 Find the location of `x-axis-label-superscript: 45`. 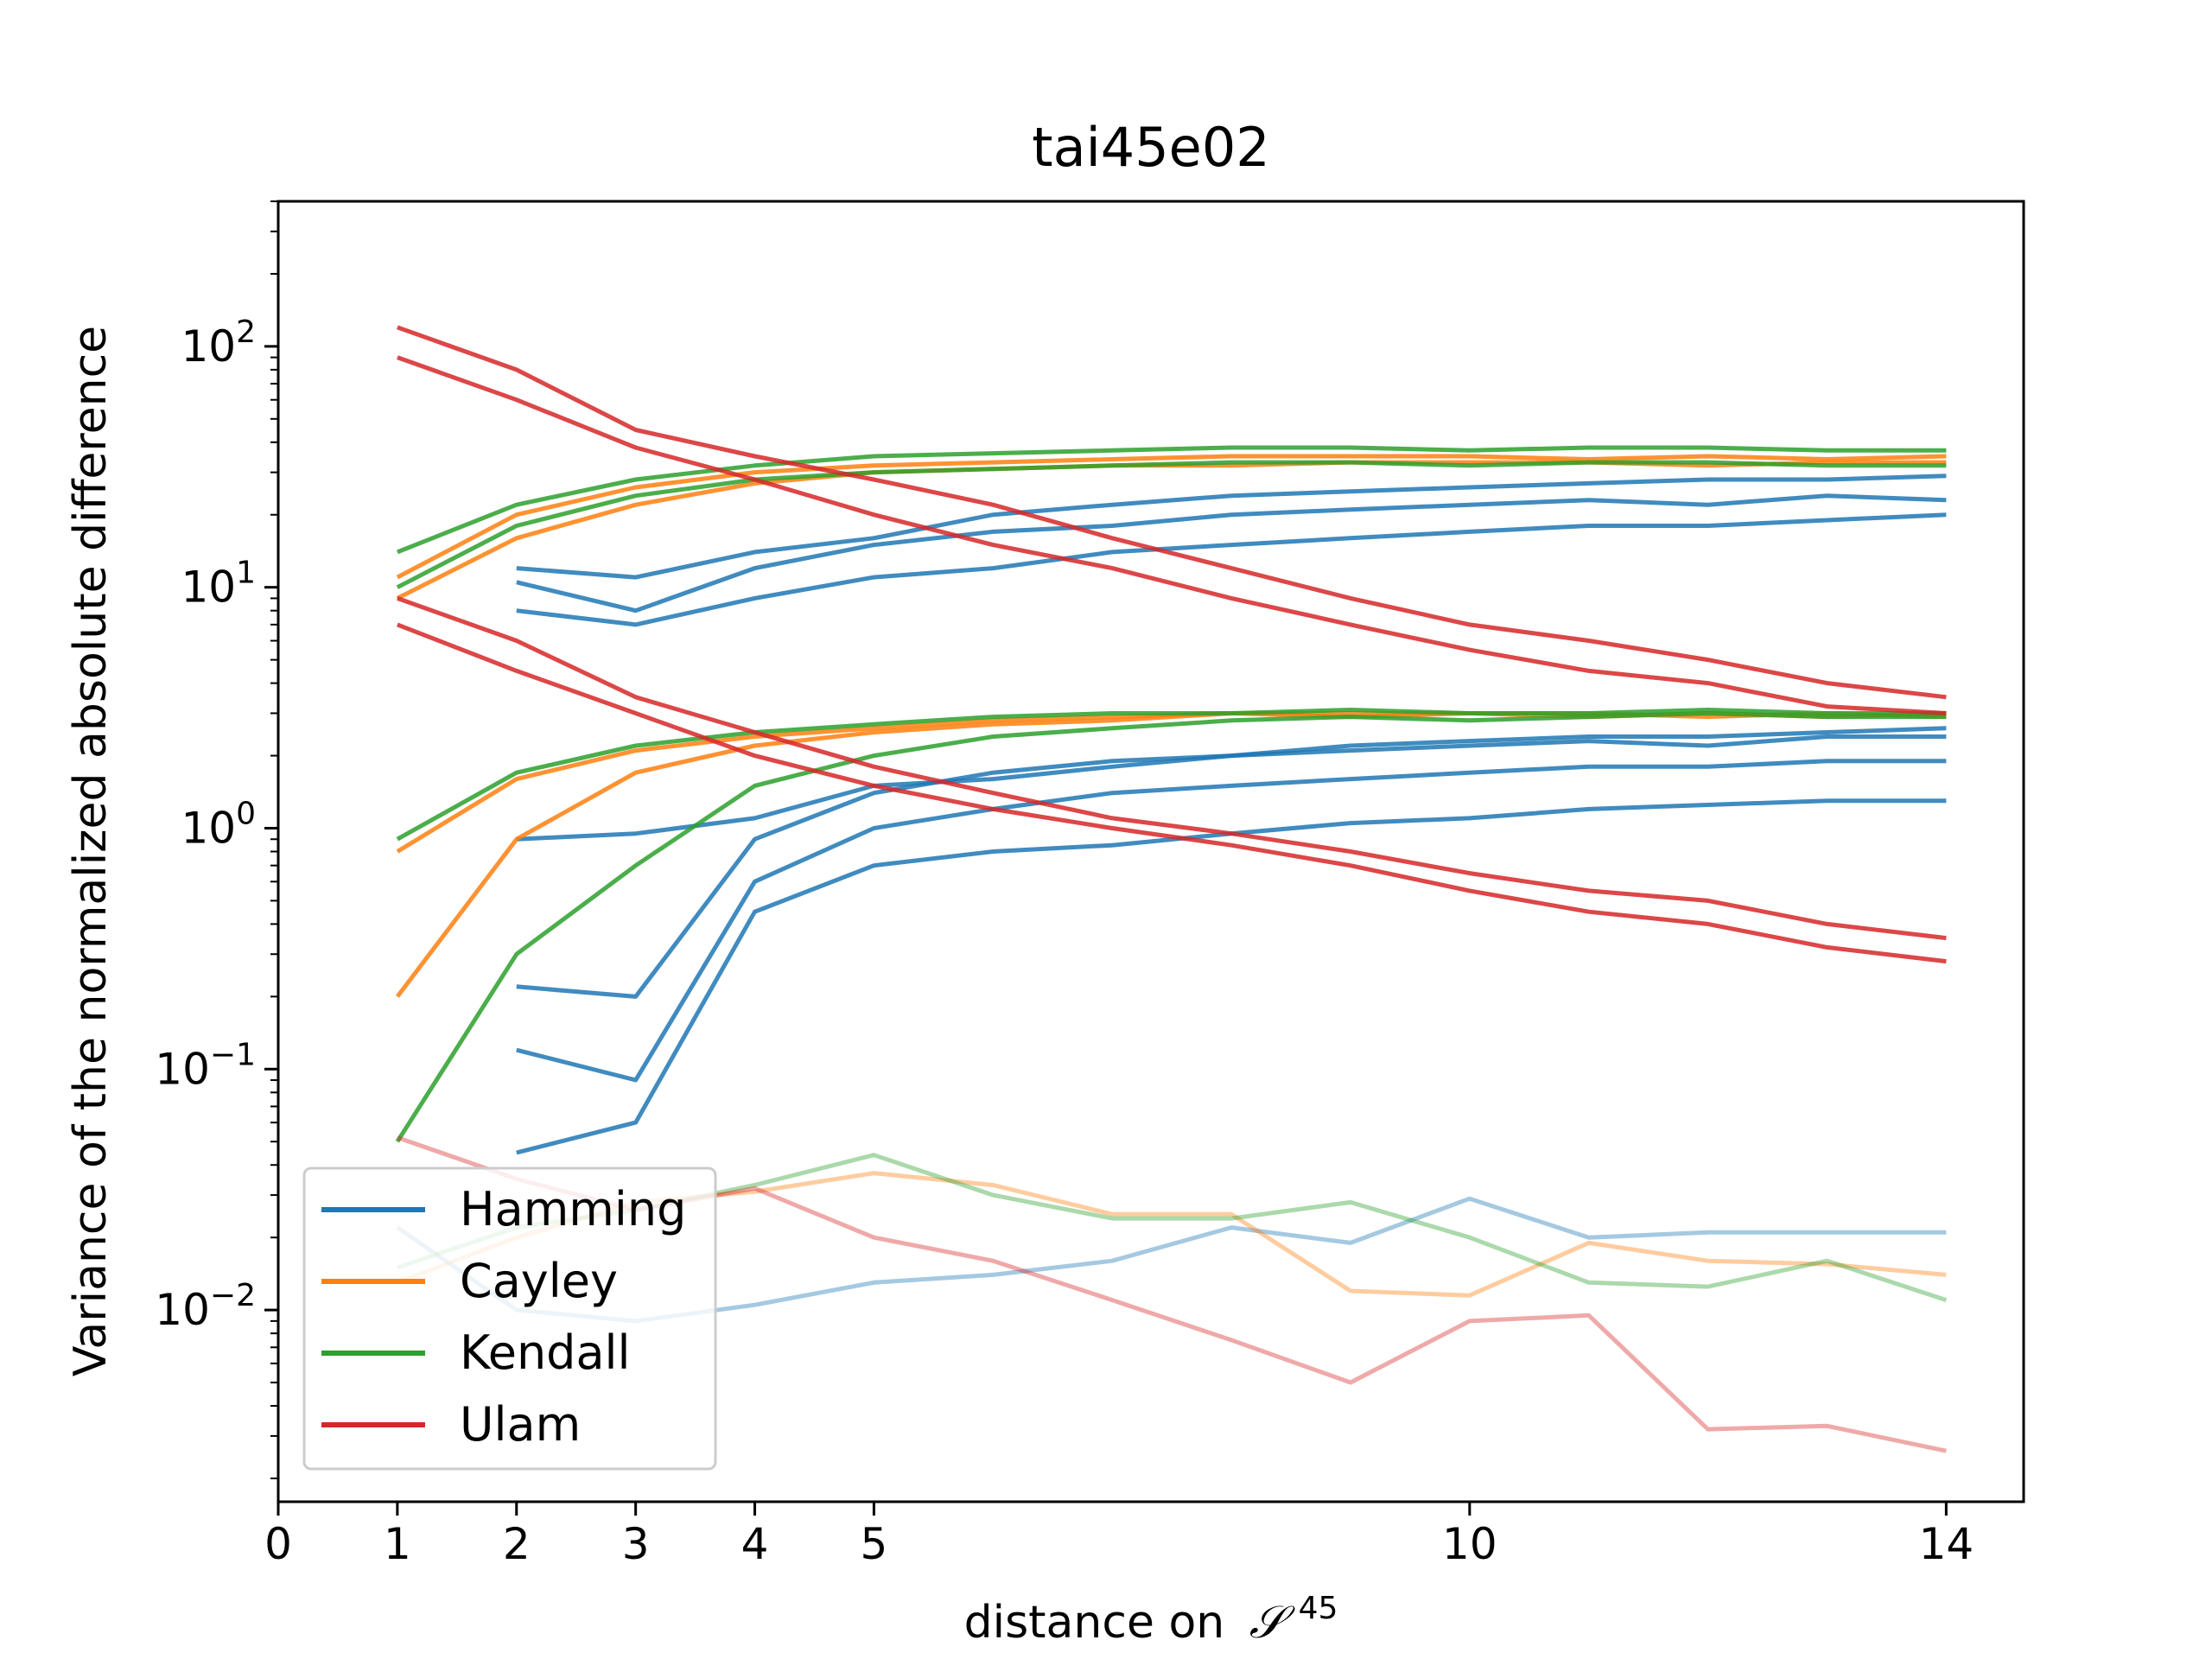

x-axis-label-superscript: 45 is located at coordinates (1318, 1608).